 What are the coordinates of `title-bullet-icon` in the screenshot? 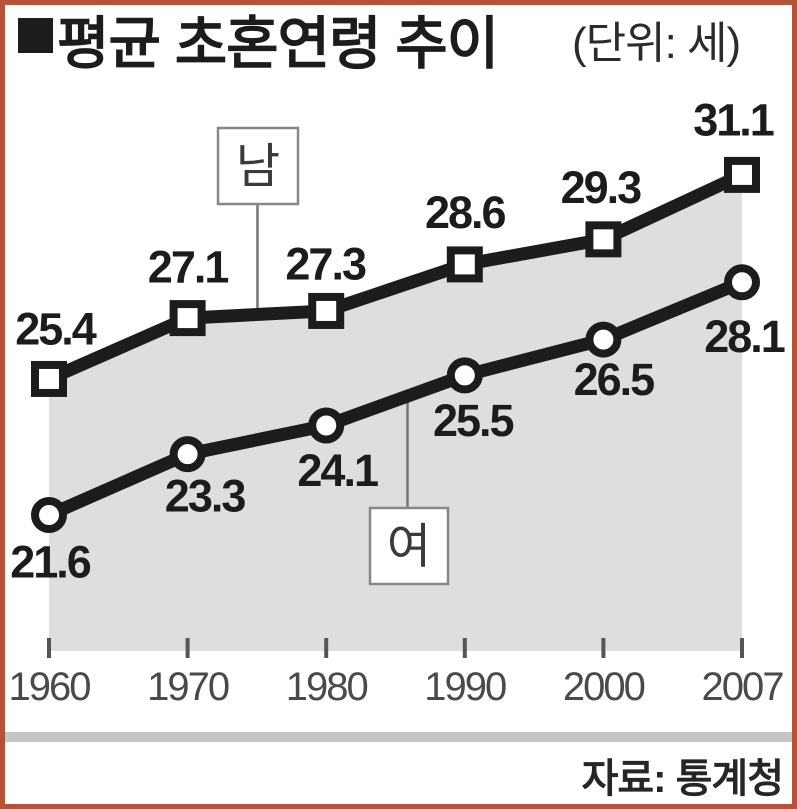 It's located at (35, 35).